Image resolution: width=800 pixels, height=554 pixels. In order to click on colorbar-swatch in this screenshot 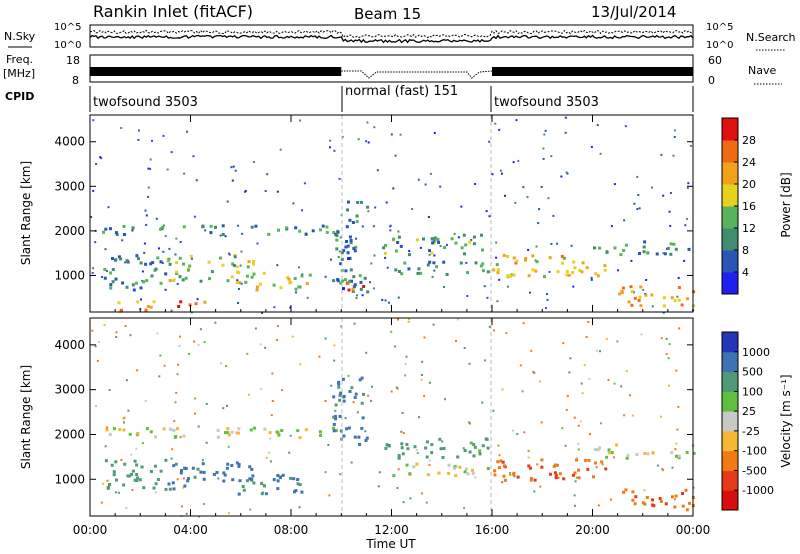, I will do `click(730, 342)`.